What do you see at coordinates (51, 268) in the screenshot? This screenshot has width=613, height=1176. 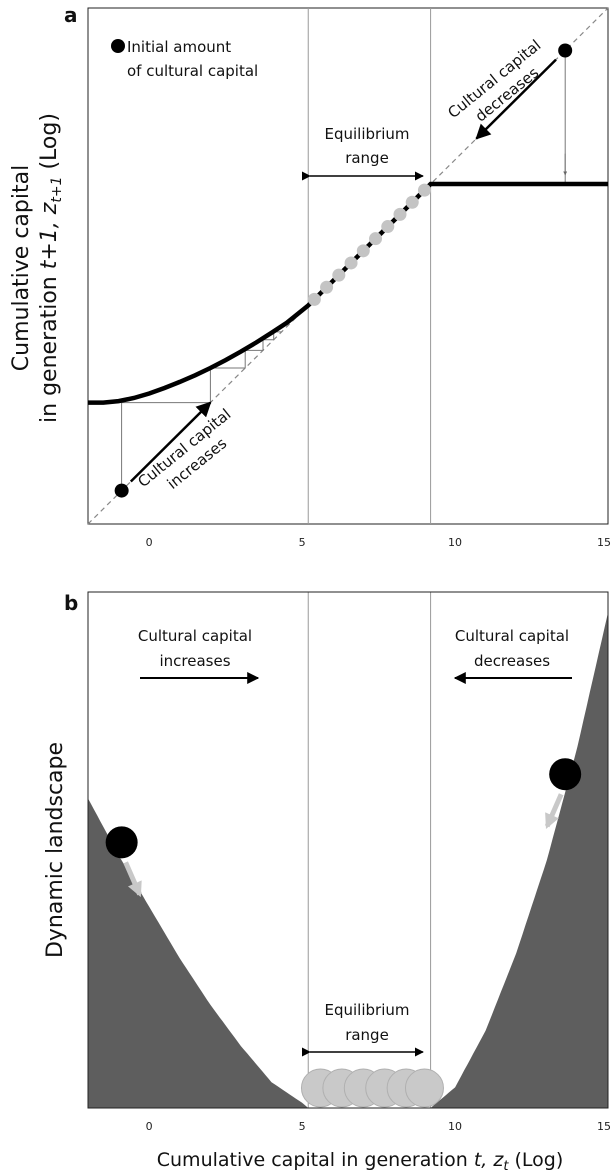 I see `panel-a-ylabel-line-2: in generation t+1, zt+1 (Log)` at bounding box center [51, 268].